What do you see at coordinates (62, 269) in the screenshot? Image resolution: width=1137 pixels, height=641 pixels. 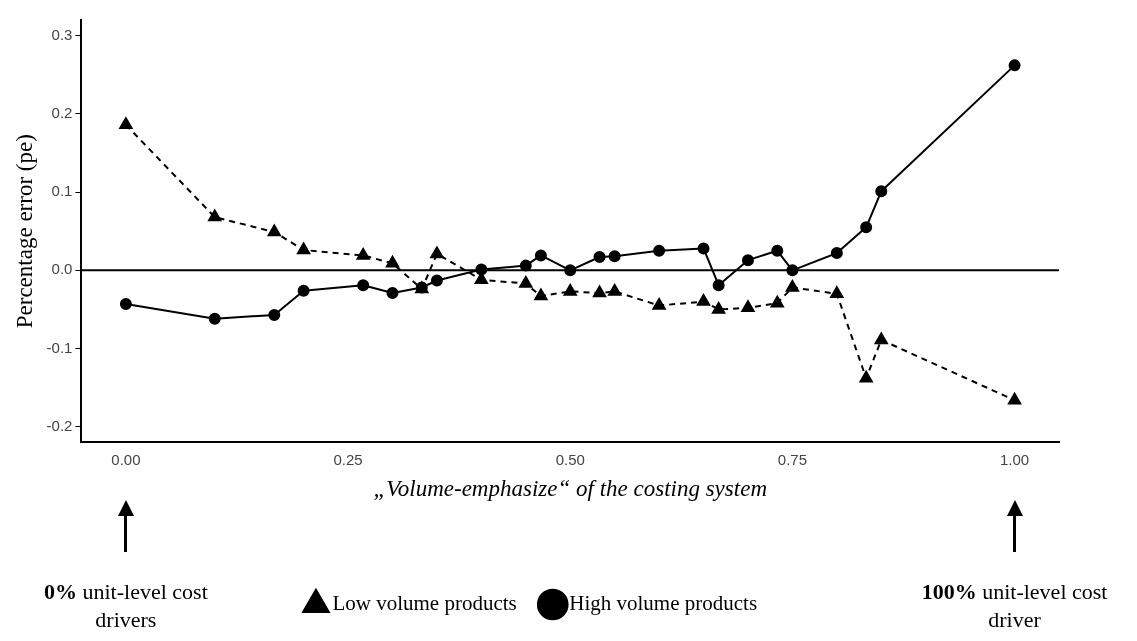 I see `y-tick-label: 0.0` at bounding box center [62, 269].